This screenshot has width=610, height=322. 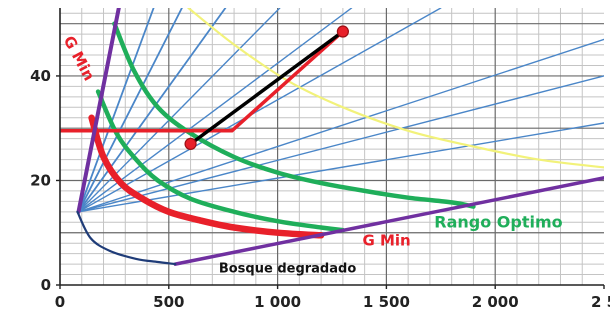 What do you see at coordinates (386, 240) in the screenshot?
I see `annotation-label: G Min` at bounding box center [386, 240].